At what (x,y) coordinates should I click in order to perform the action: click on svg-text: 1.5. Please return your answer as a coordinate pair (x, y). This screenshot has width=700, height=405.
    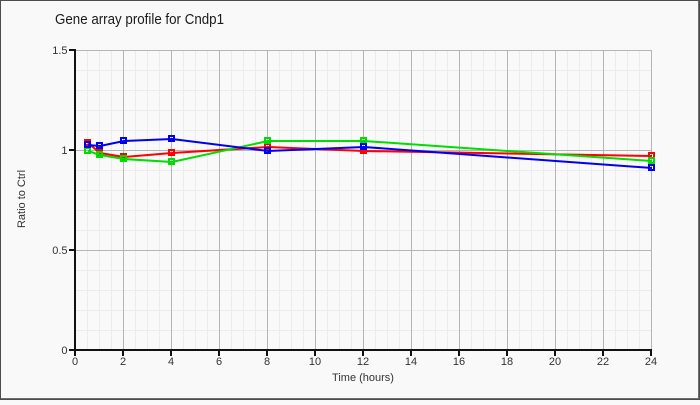
    Looking at the image, I should click on (59, 51).